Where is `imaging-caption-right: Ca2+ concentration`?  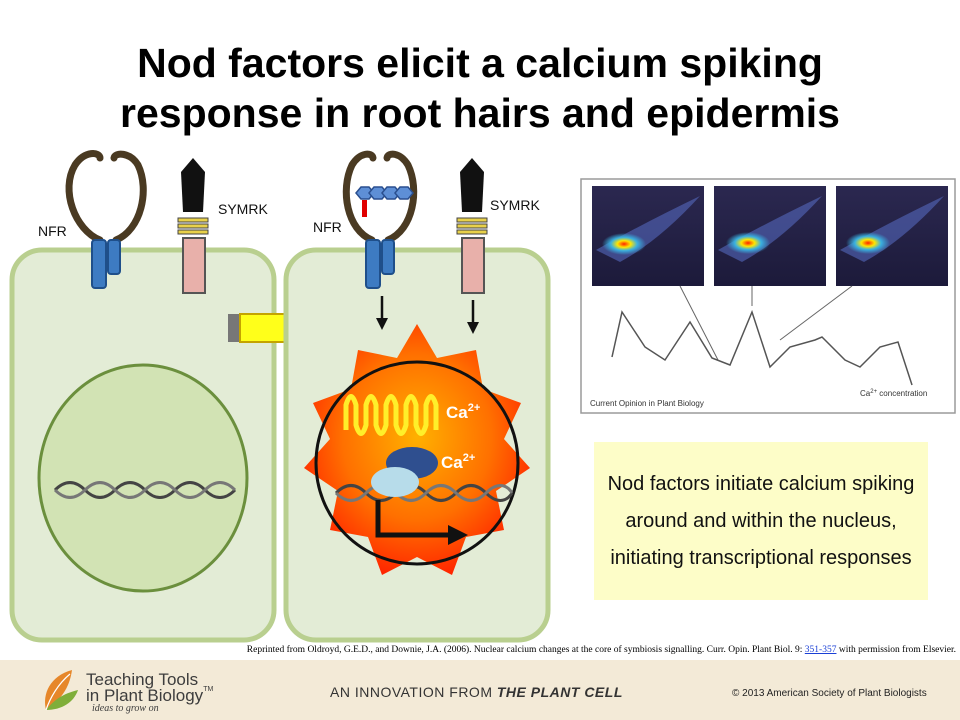 imaging-caption-right: Ca2+ concentration is located at coordinates (893, 393).